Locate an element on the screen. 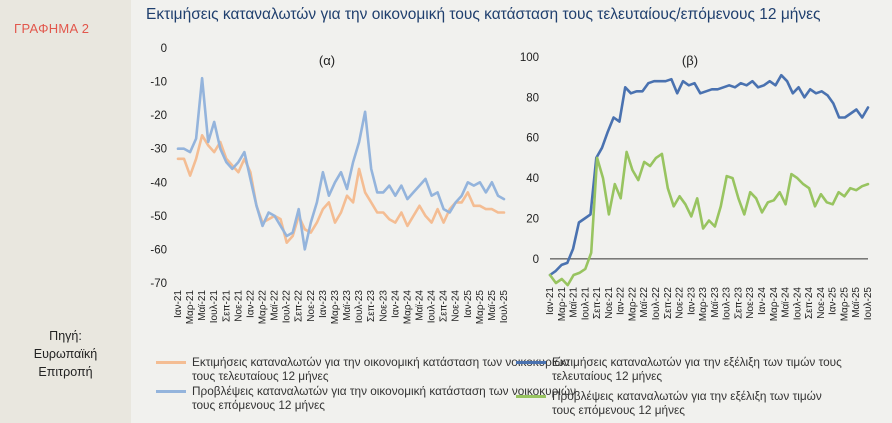 The image size is (892, 423). source-line-2: Ευρωπαϊκή is located at coordinates (65, 354).